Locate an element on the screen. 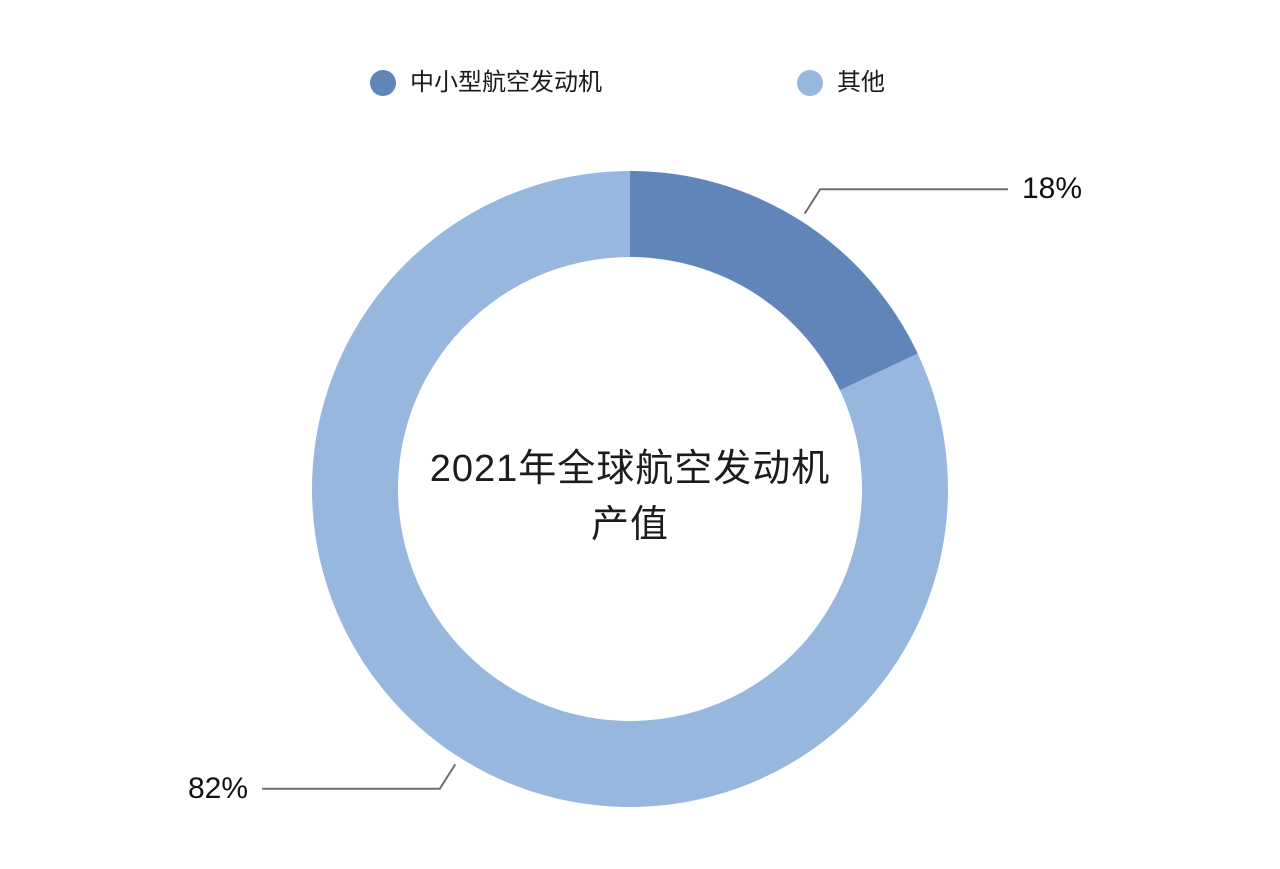 This screenshot has height=869, width=1280. slice-label-small-medium-aero-engines: 18% is located at coordinates (1052, 189).